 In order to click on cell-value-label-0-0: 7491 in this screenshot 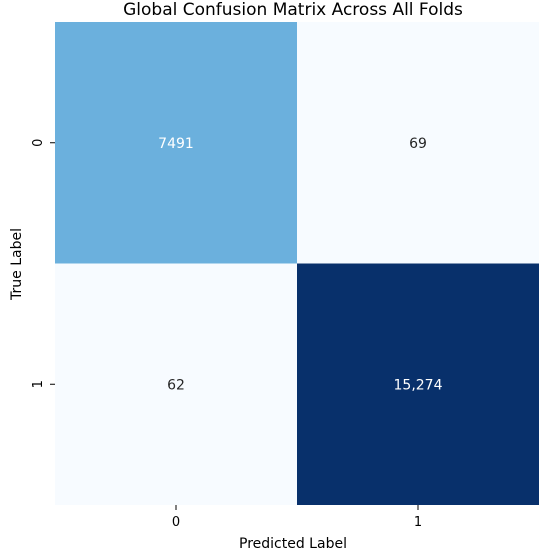, I will do `click(176, 144)`.